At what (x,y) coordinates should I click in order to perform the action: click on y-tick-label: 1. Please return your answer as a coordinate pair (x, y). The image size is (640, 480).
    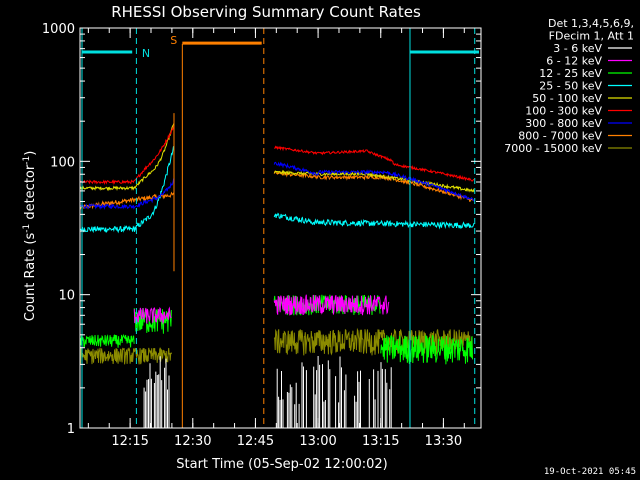
    Looking at the image, I should click on (71, 429).